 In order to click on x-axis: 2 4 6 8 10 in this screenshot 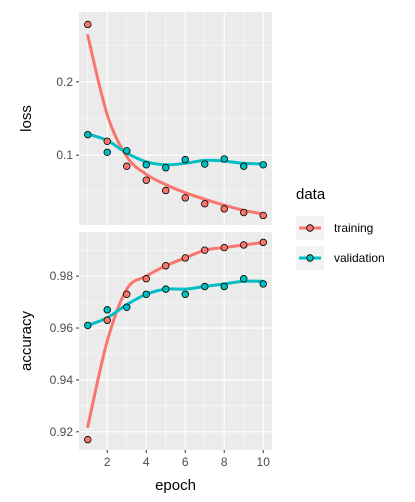, I will do `click(187, 459)`.